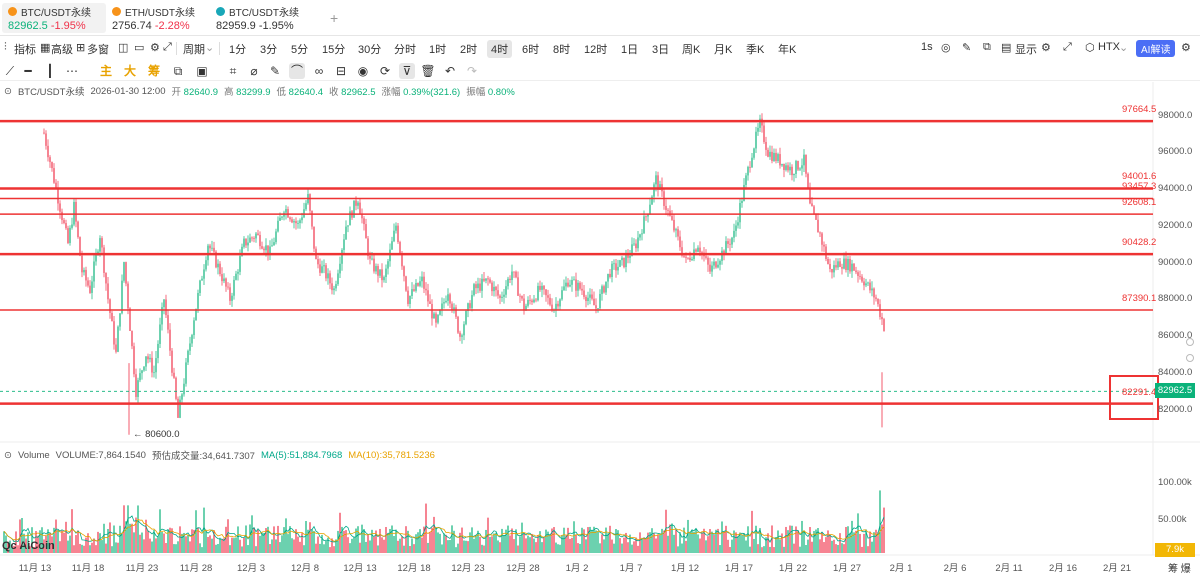 The image size is (1200, 575). I want to click on magnet-icon: ⌒, so click(297, 71).